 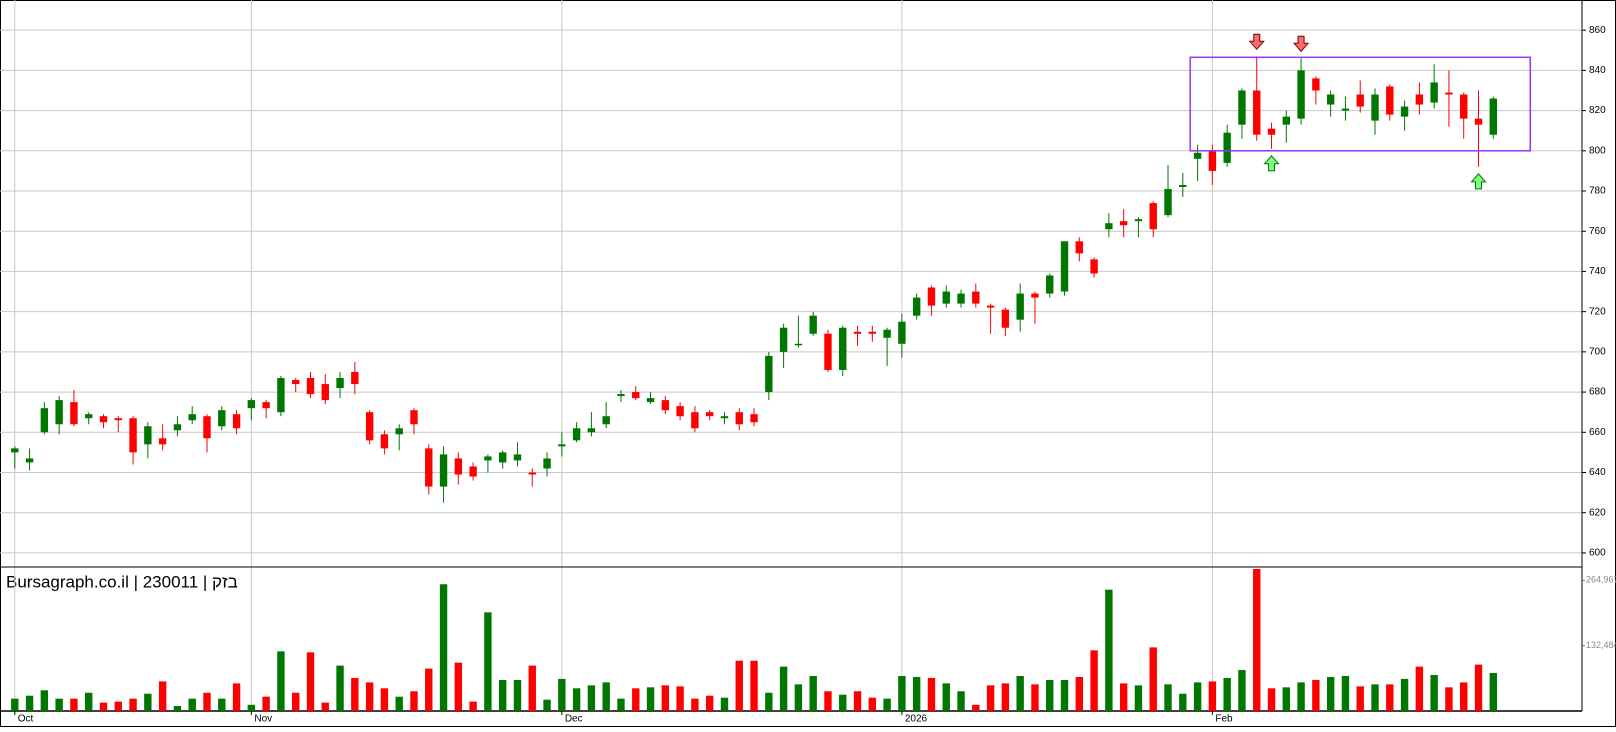 What do you see at coordinates (1597, 70) in the screenshot?
I see `y-tick-label: 840` at bounding box center [1597, 70].